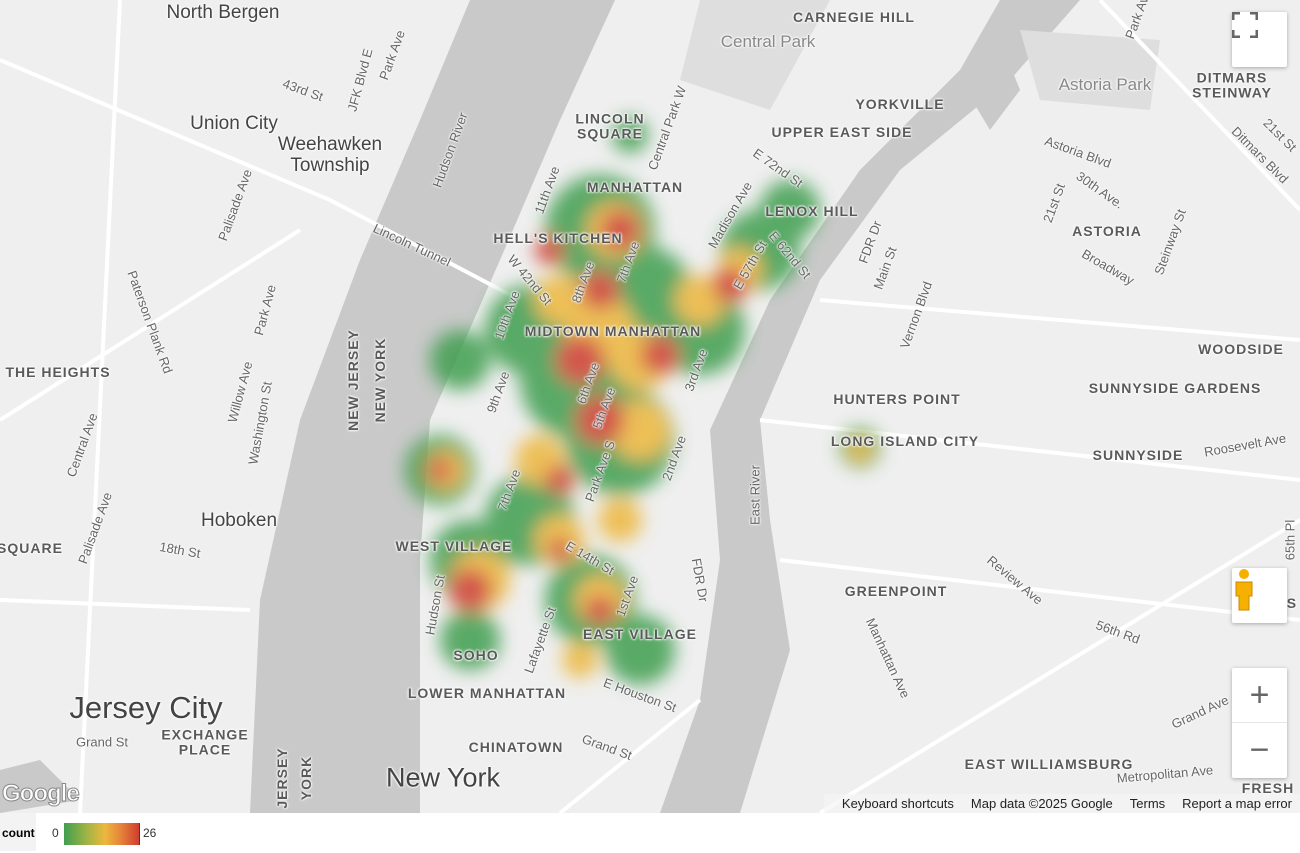 Image resolution: width=1300 pixels, height=853 pixels. What do you see at coordinates (842, 132) in the screenshot?
I see `place-label: UPPER EAST SIDE` at bounding box center [842, 132].